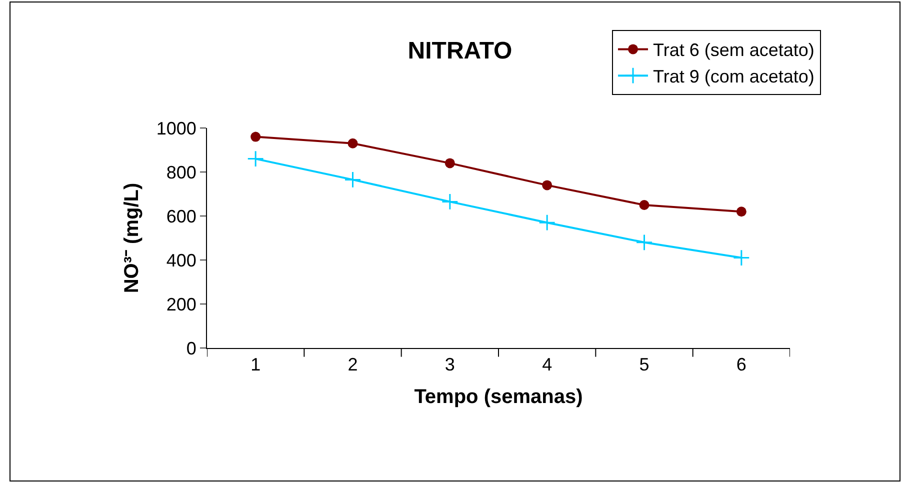 This screenshot has width=902, height=483. I want to click on x-tick-label: 4, so click(547, 364).